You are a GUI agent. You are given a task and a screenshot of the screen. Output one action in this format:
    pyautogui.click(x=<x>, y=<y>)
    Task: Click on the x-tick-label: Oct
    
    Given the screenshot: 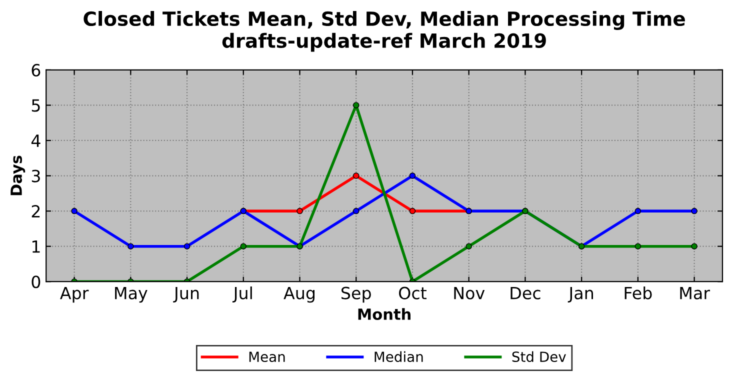 What is the action you would take?
    pyautogui.click(x=412, y=293)
    